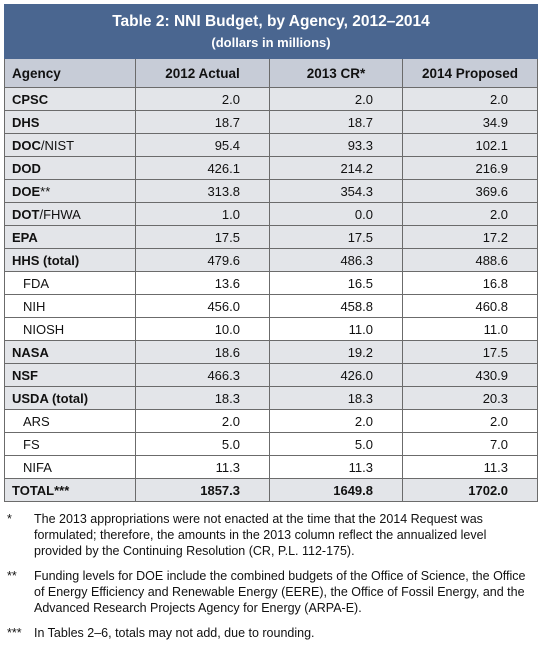 The width and height of the screenshot is (542, 650). I want to click on agency-cell: NASA, so click(70, 352).